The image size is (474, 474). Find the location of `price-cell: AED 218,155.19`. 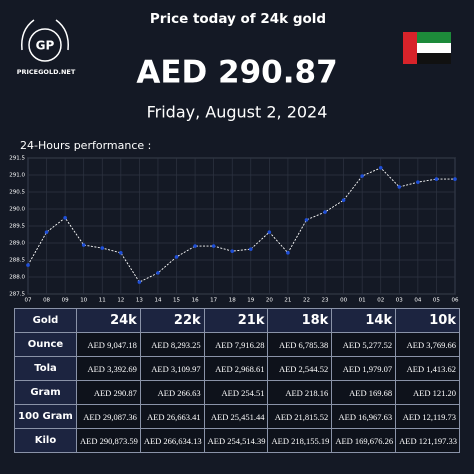

price-cell: AED 218,155.19 is located at coordinates (300, 440).